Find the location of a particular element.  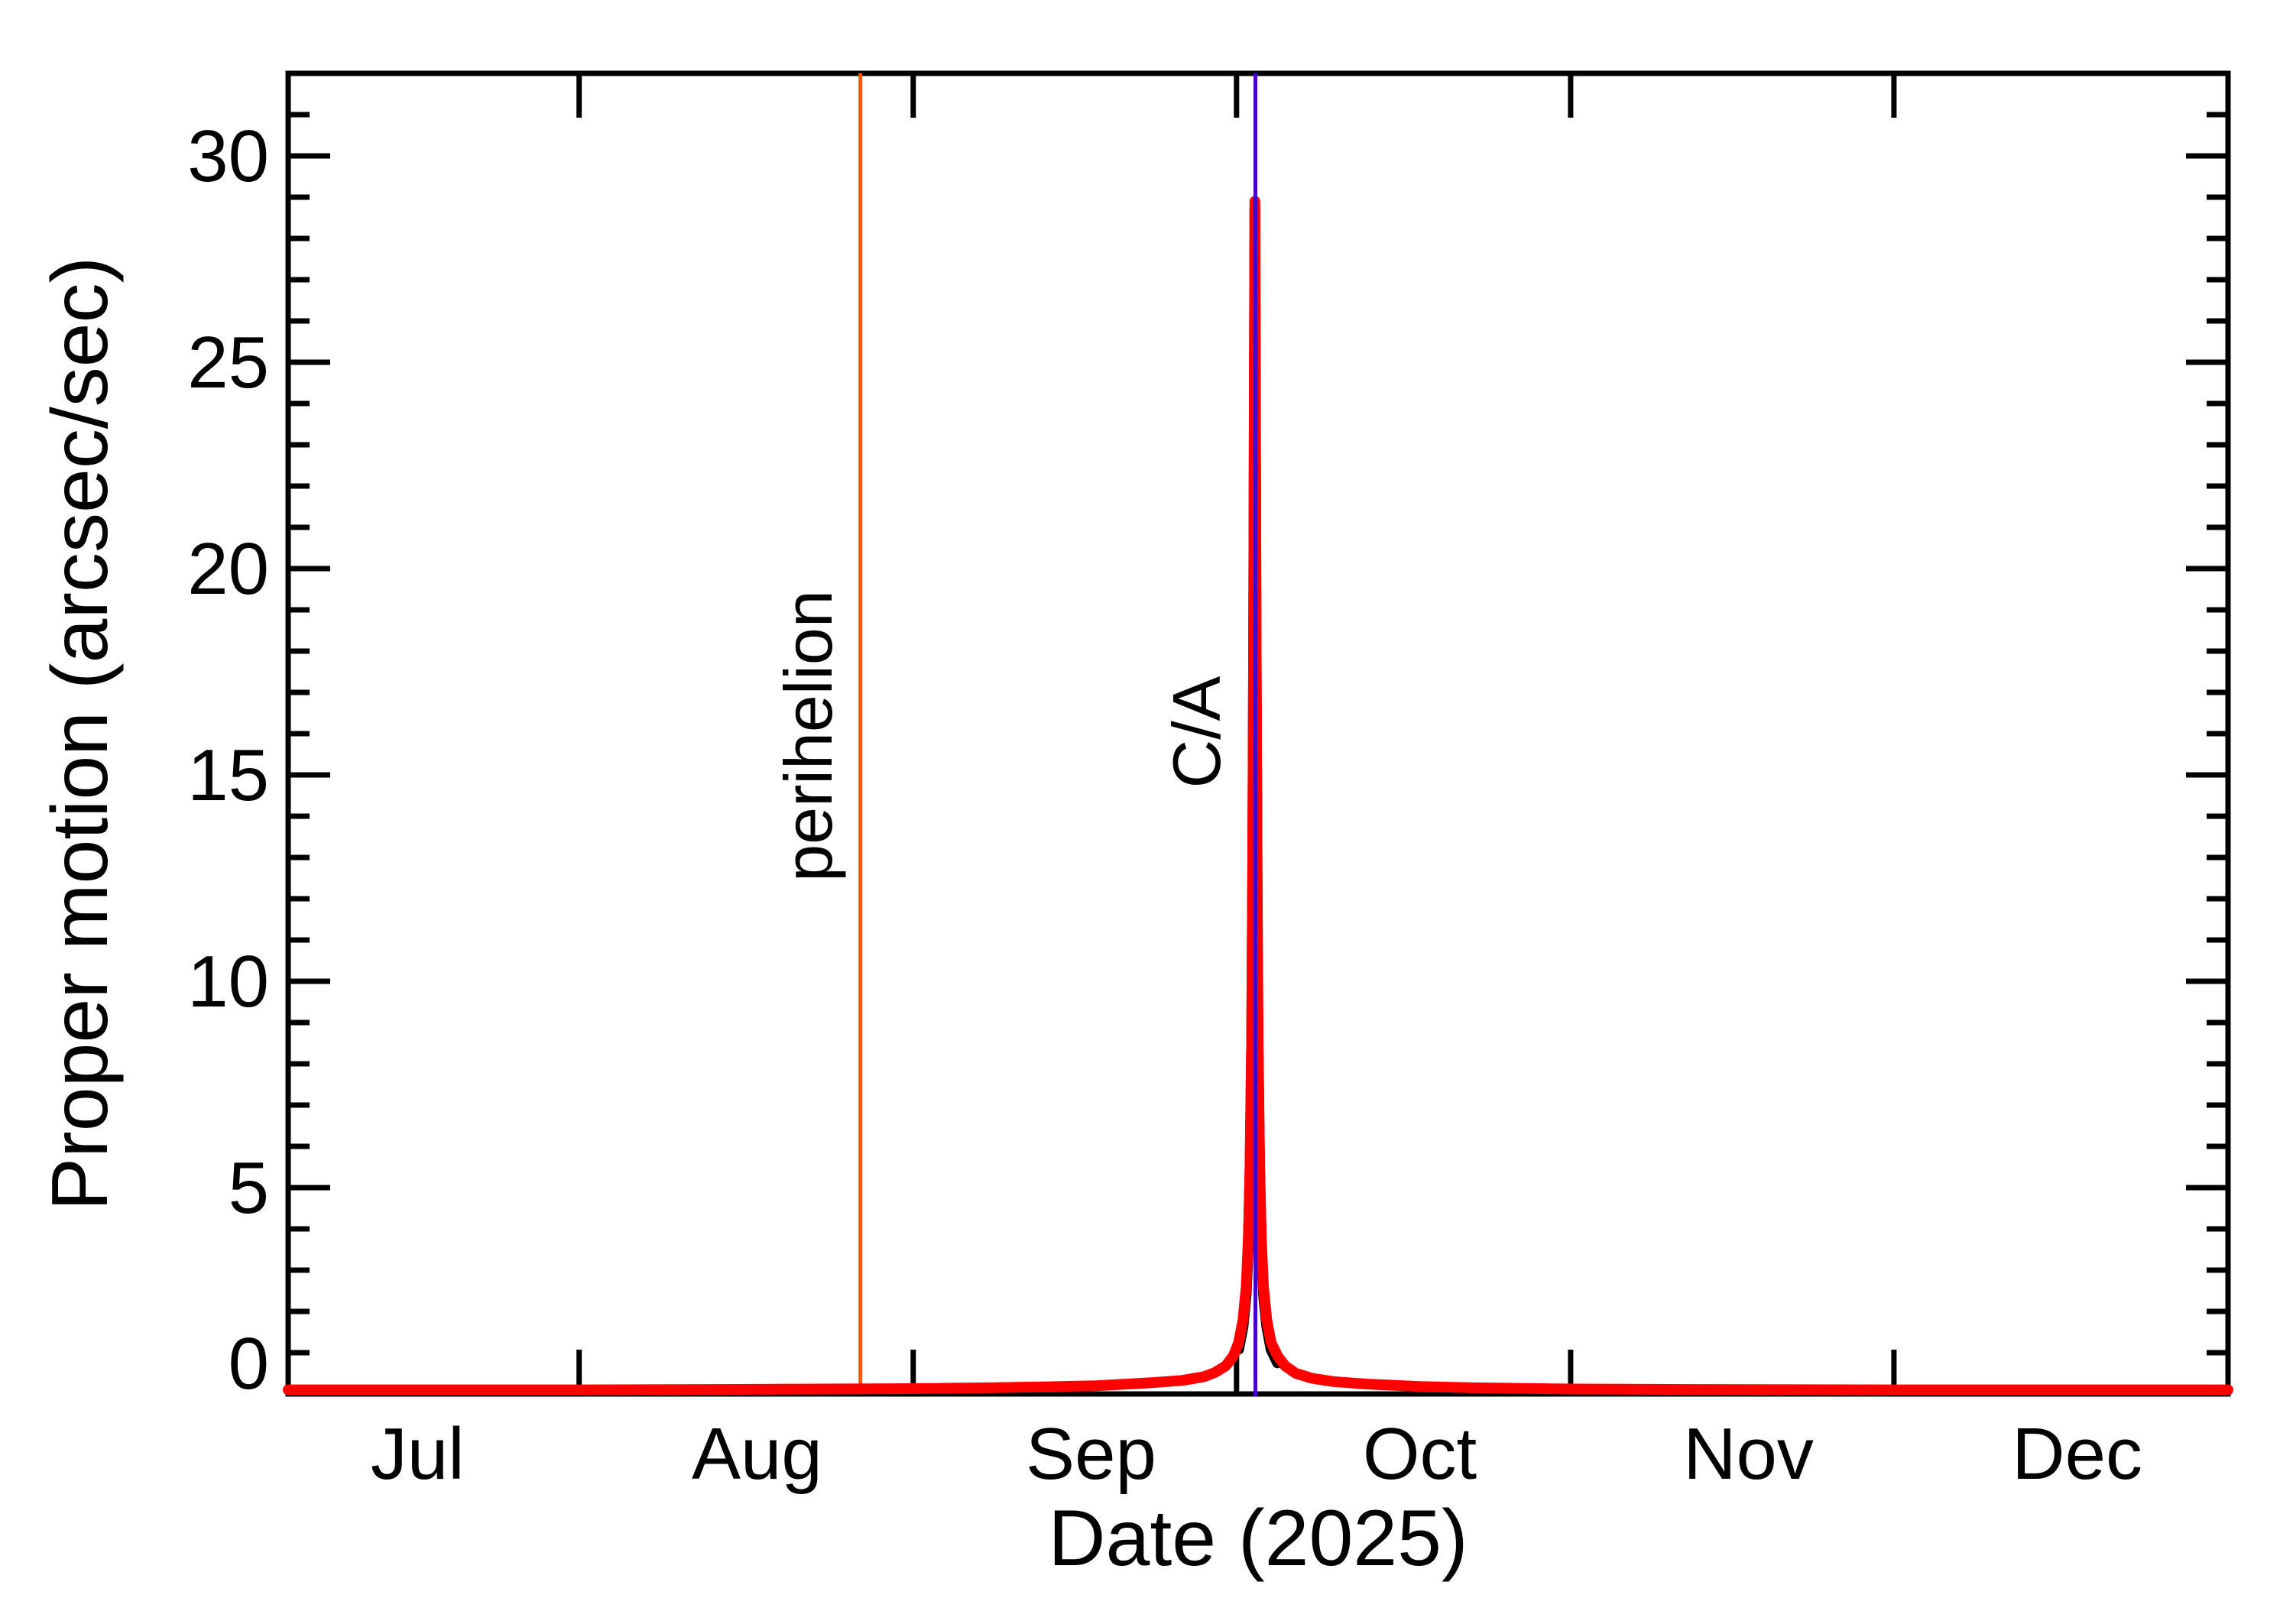

y-tick-label: 0 is located at coordinates (249, 1364).